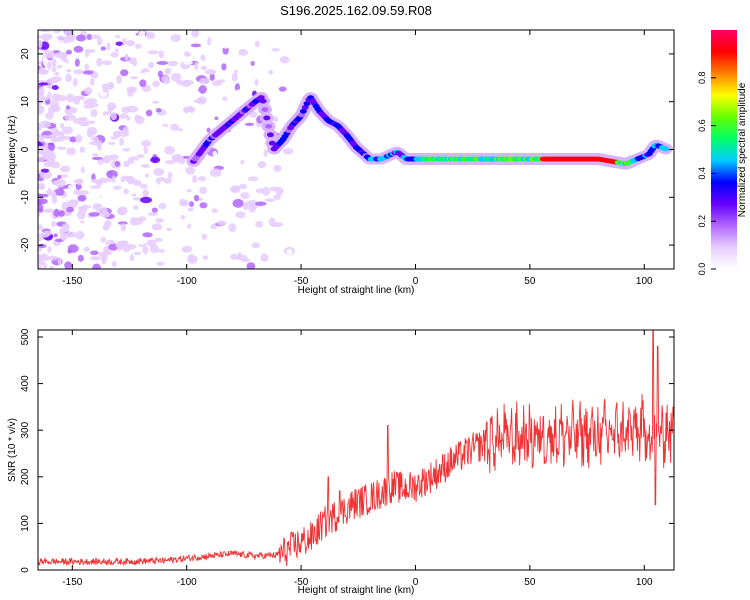 Image resolution: width=750 pixels, height=600 pixels. I want to click on spectrogram-x-tick-label: -100, so click(187, 281).